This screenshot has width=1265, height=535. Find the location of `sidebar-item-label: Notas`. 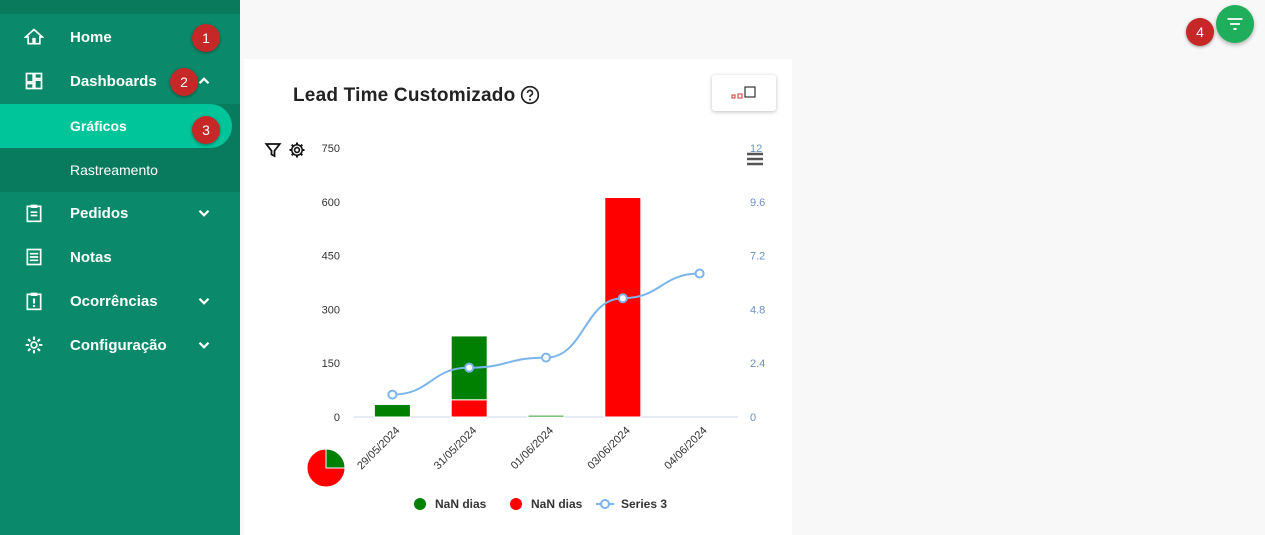

sidebar-item-label: Notas is located at coordinates (91, 257).